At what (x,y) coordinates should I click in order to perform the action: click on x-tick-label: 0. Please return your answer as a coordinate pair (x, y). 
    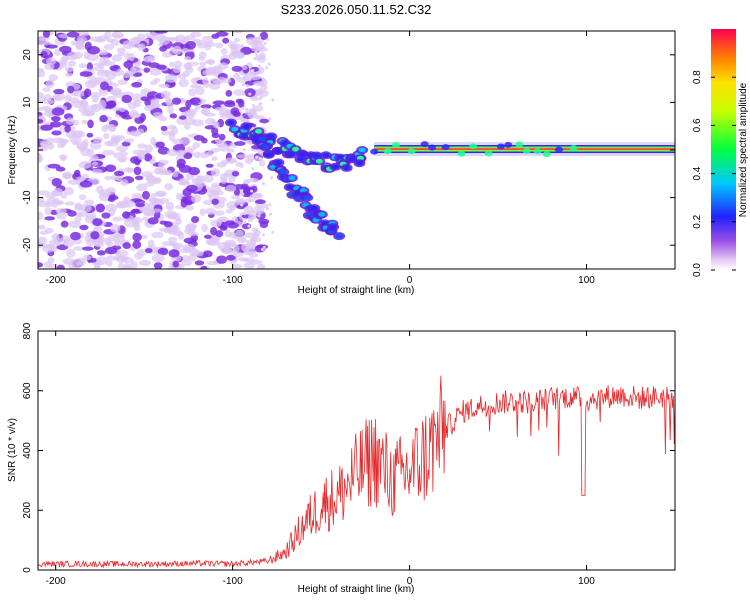
    Looking at the image, I should click on (410, 280).